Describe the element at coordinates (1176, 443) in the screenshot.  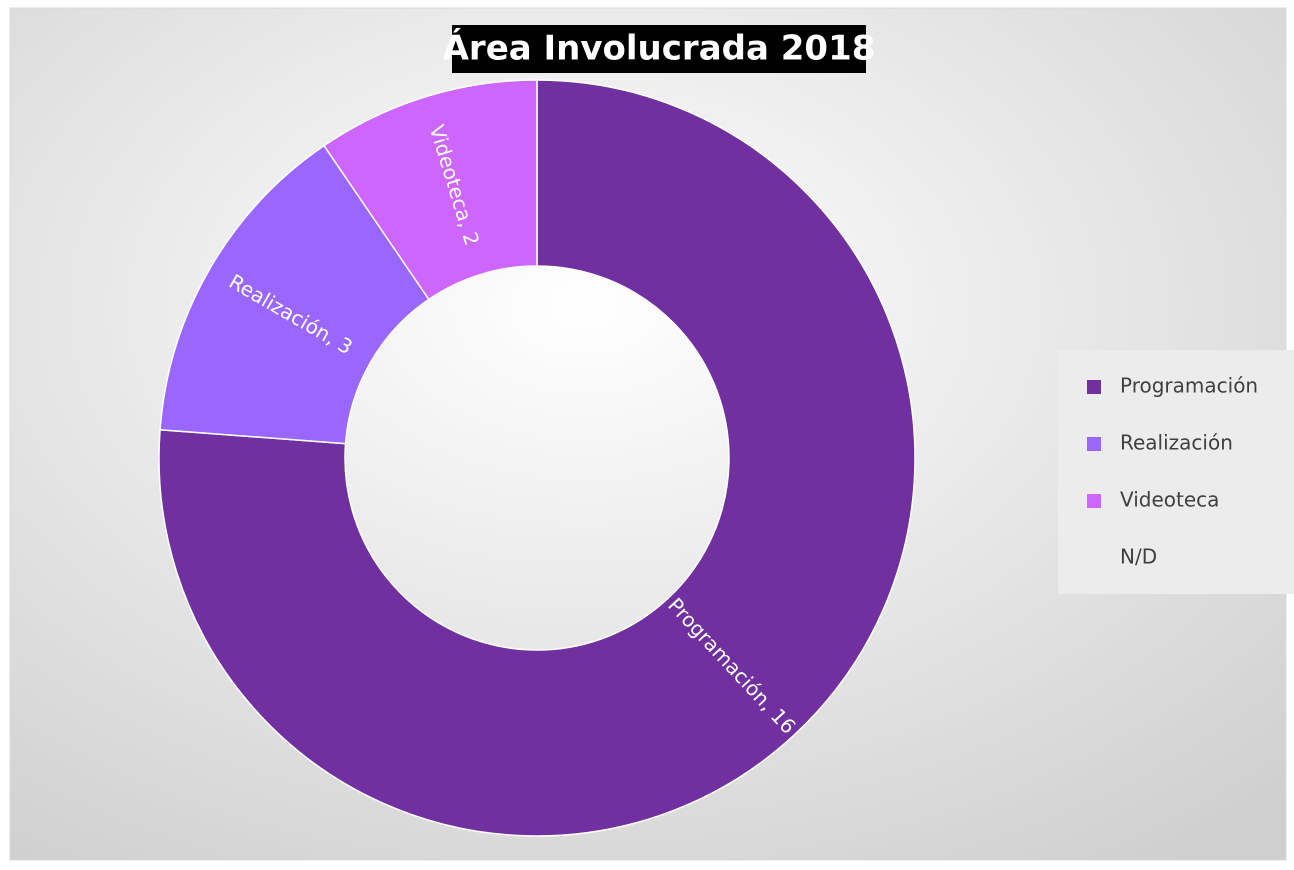
I see `legend-label: Realización` at that location.